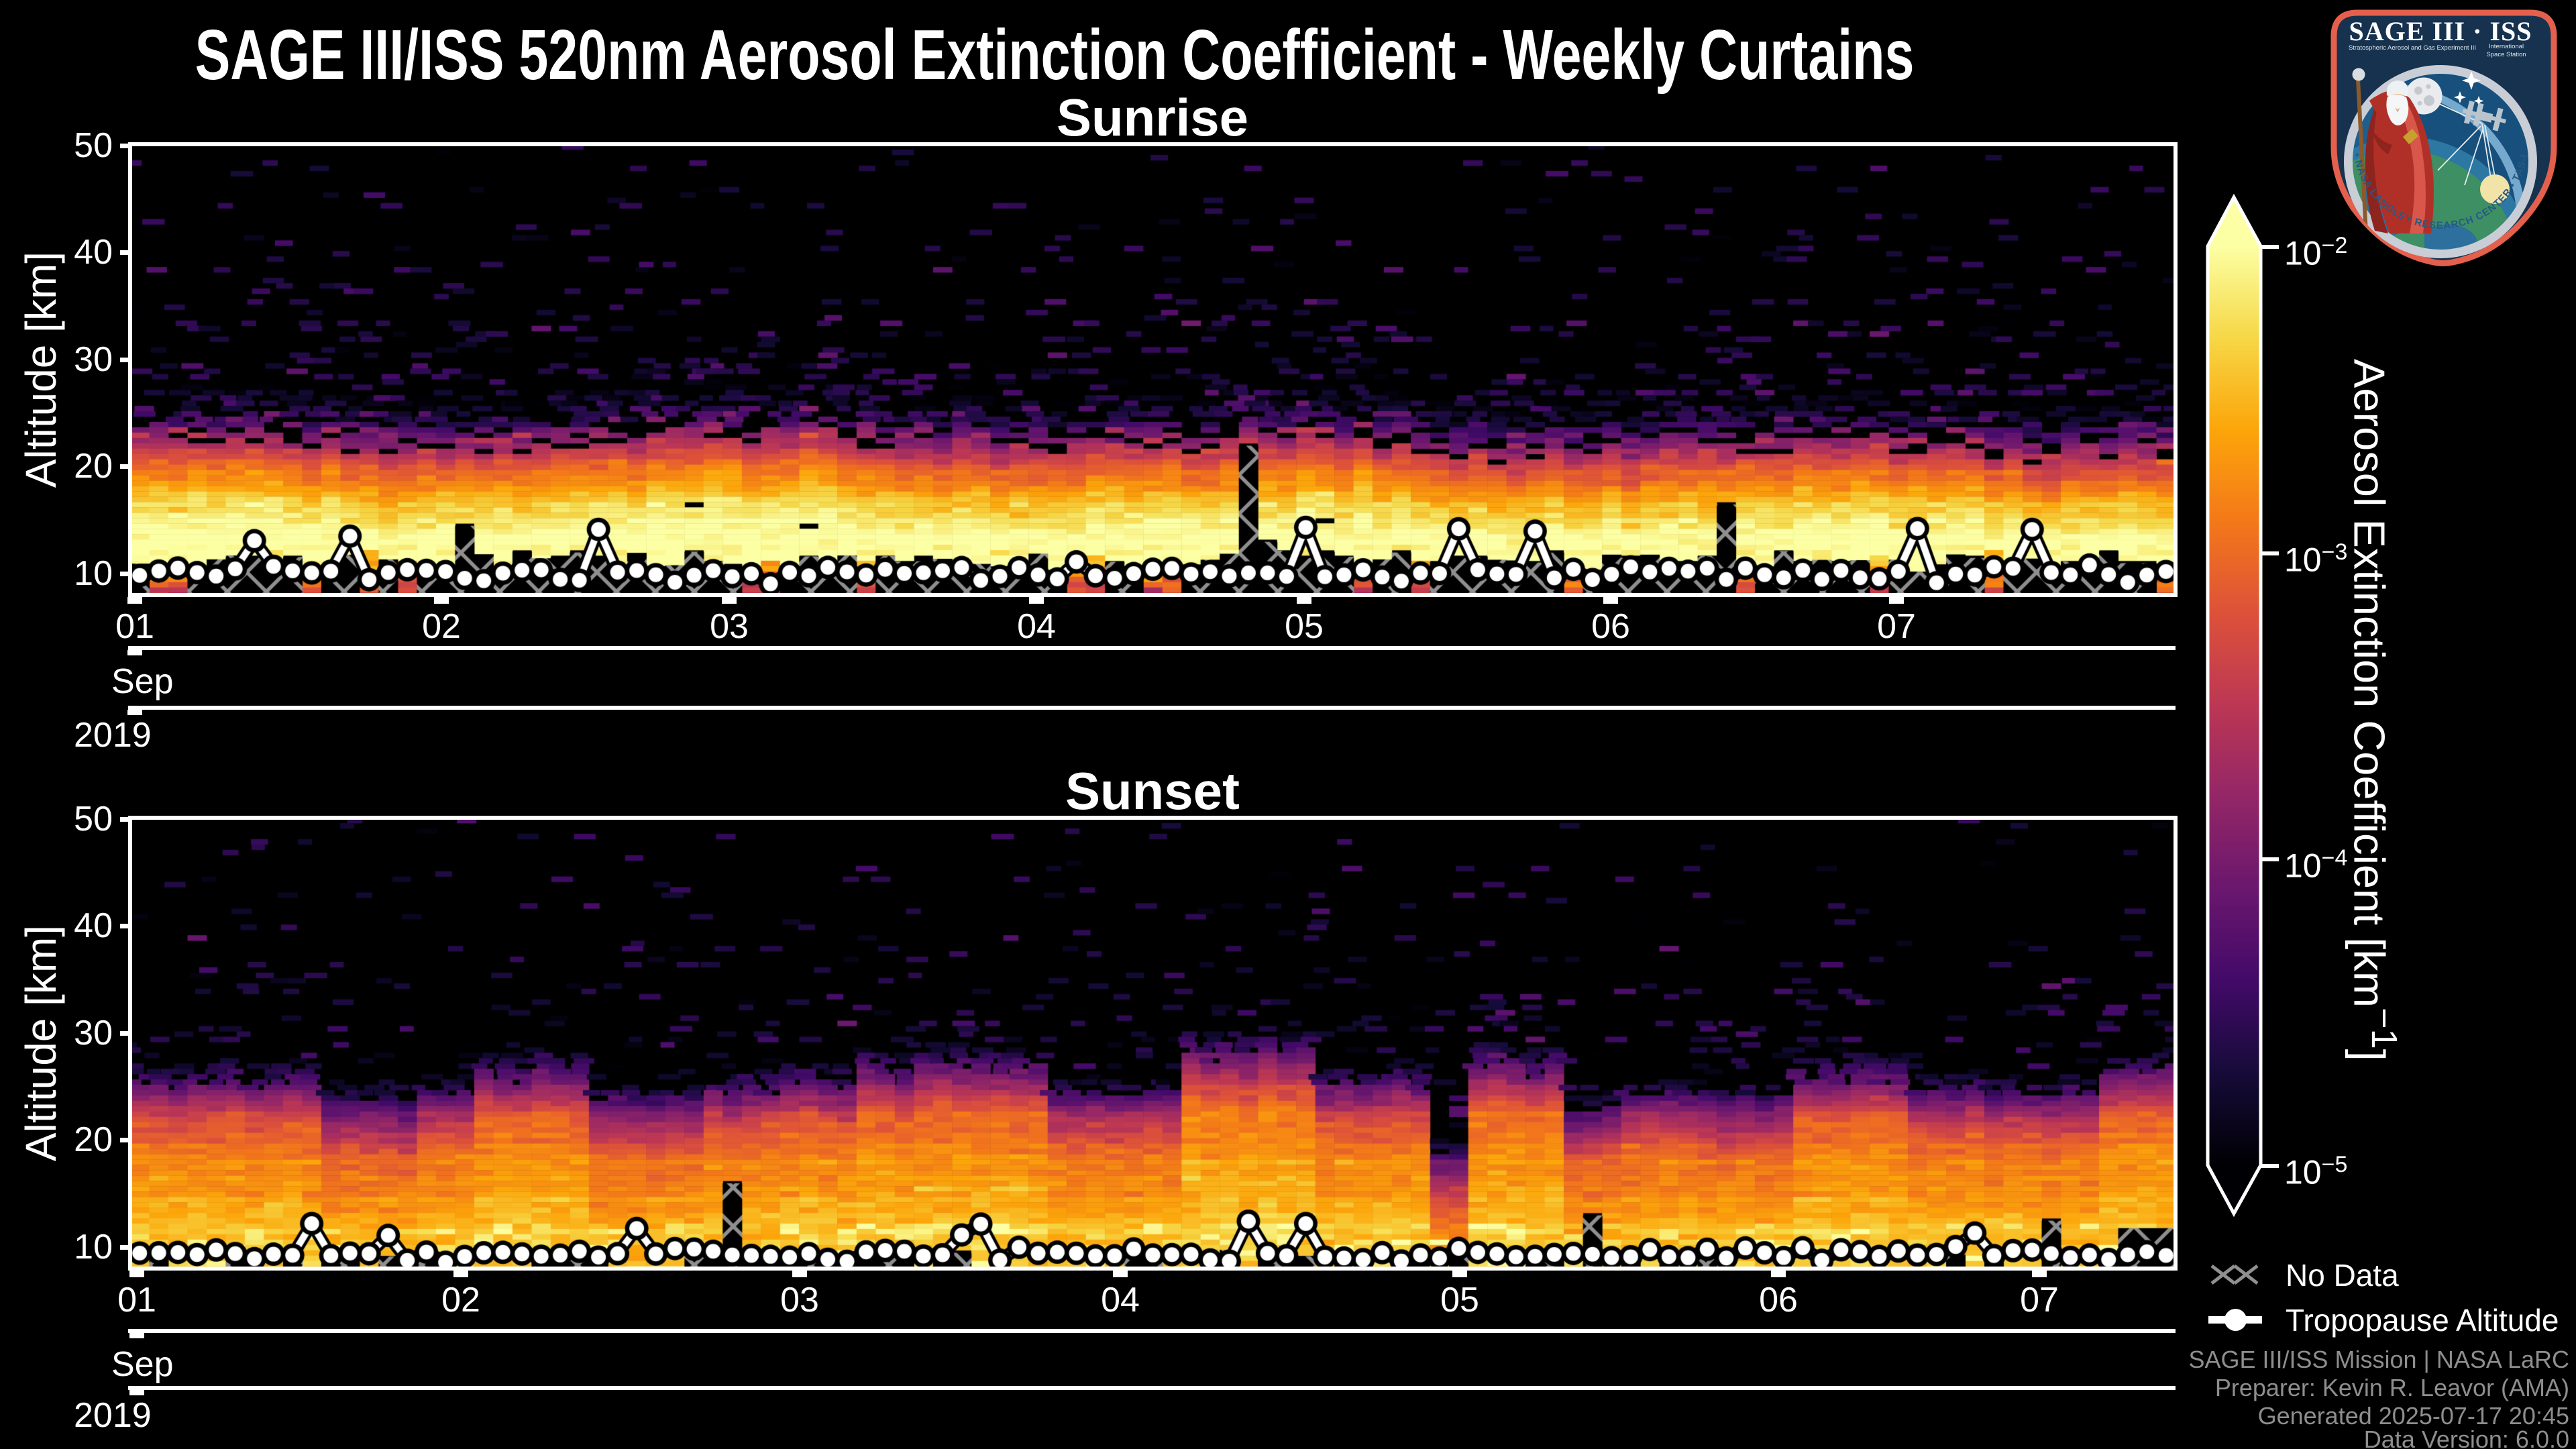  What do you see at coordinates (2506, 54) in the screenshot?
I see `svg-text: Space Station` at bounding box center [2506, 54].